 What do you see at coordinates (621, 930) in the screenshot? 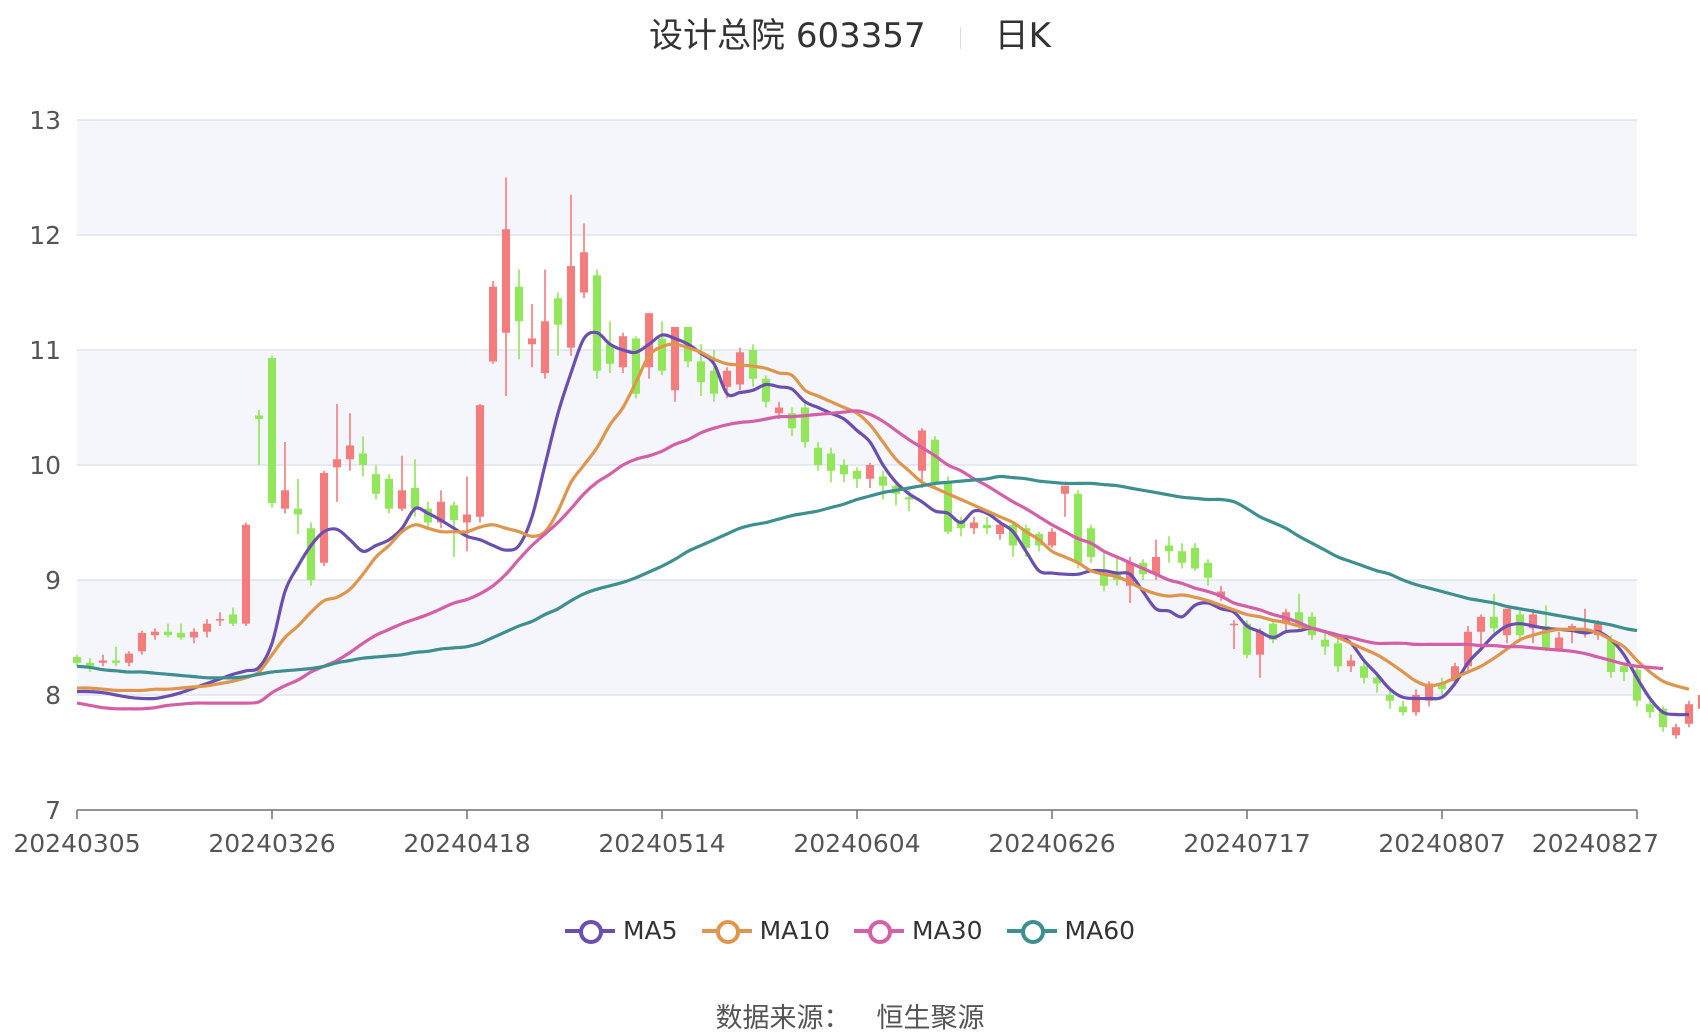
I see `legend-item-ma5: MA5` at bounding box center [621, 930].